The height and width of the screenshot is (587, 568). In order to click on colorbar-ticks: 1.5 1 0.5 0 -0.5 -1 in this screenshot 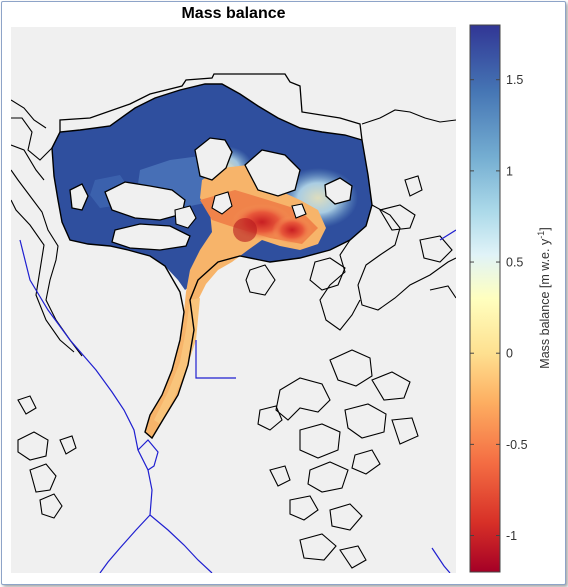, I will do `click(499, 308)`.